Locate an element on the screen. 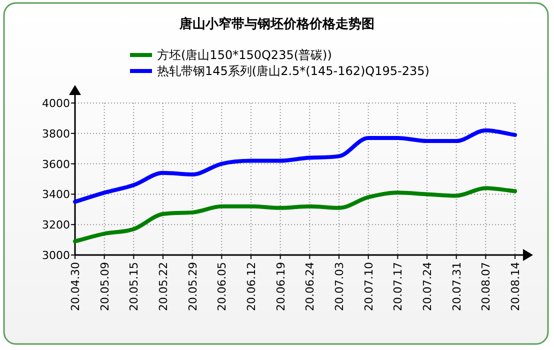 The width and height of the screenshot is (554, 350). x-tick-label: 20.04.30 is located at coordinates (75, 286).